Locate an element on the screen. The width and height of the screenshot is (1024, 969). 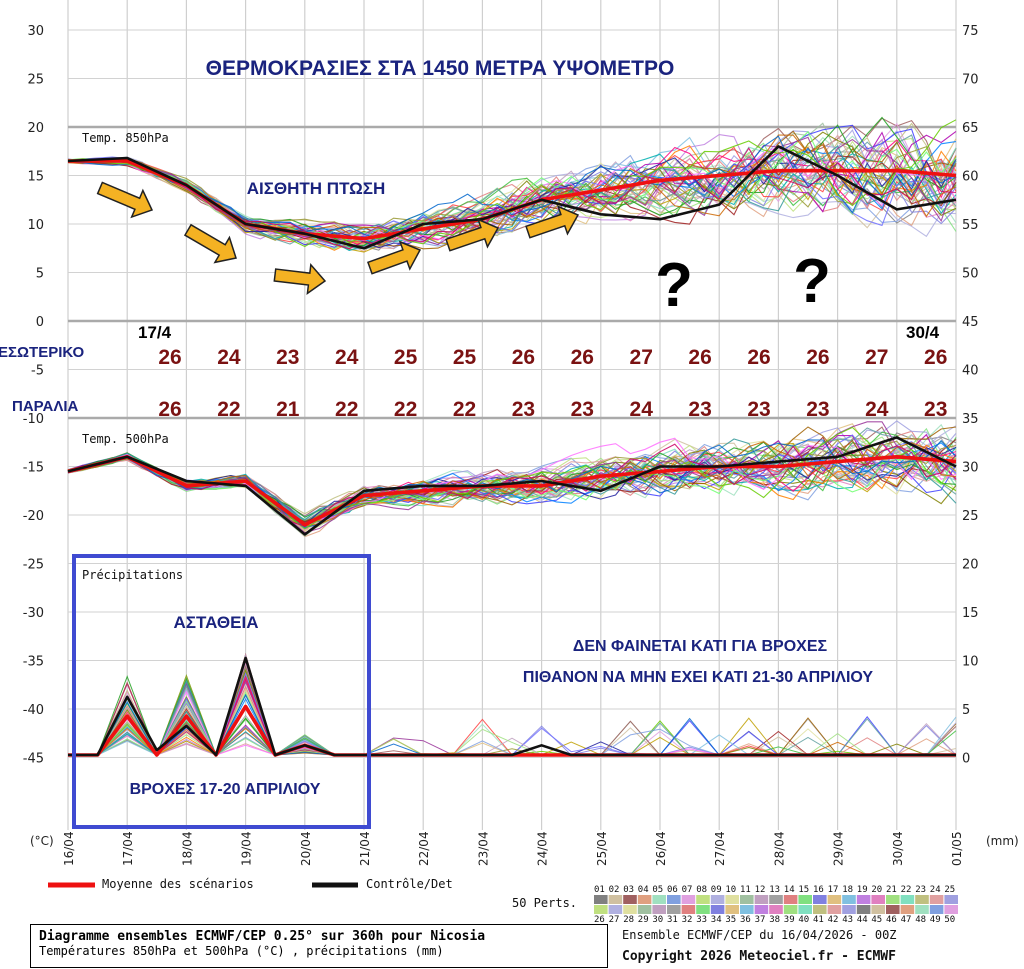
left-tick-label: -15 is located at coordinates (33, 468).